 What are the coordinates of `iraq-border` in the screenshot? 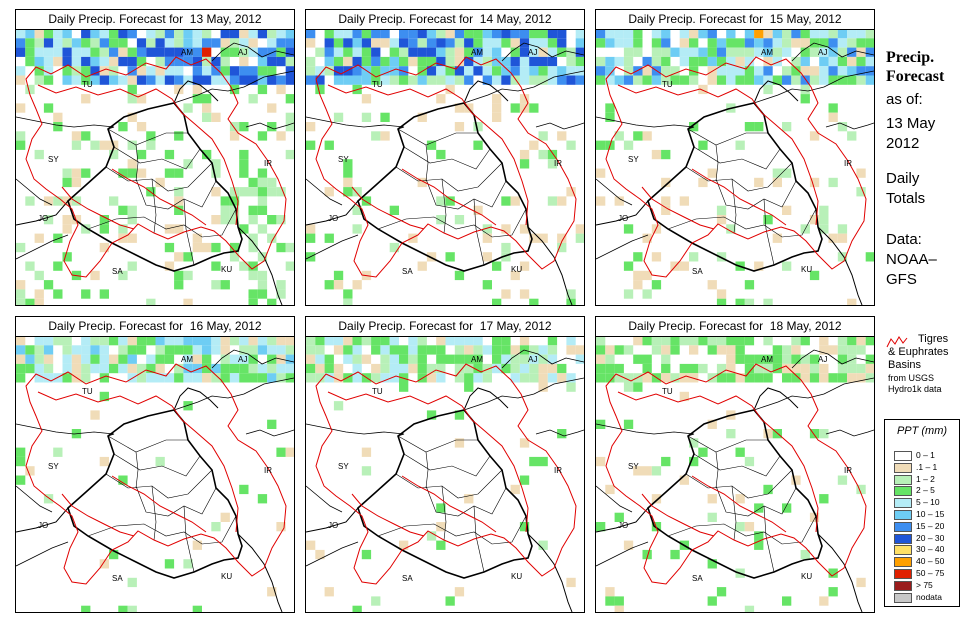 It's located at (155, 494).